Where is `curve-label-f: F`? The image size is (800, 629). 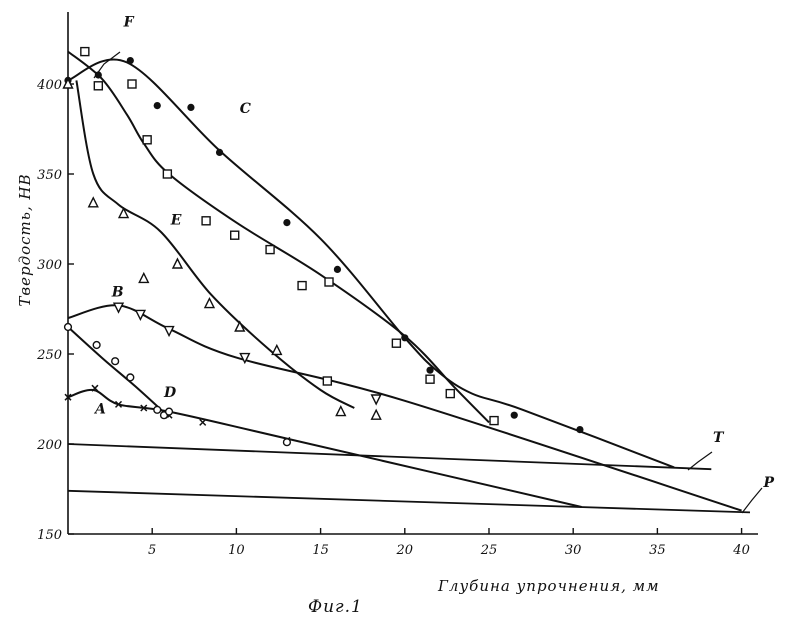
curve-label-f: F is located at coordinates (129, 22).